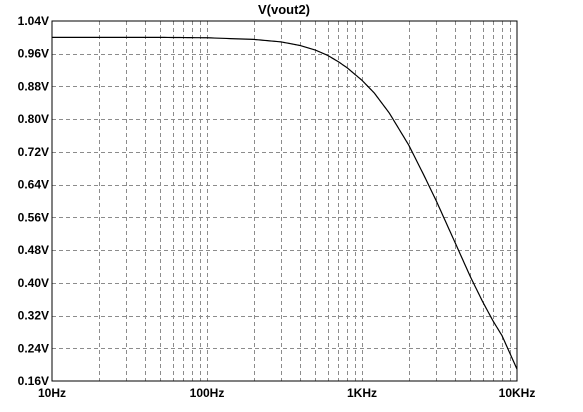 The image size is (583, 412). I want to click on y-tick-label: 0.48V, so click(33, 250).